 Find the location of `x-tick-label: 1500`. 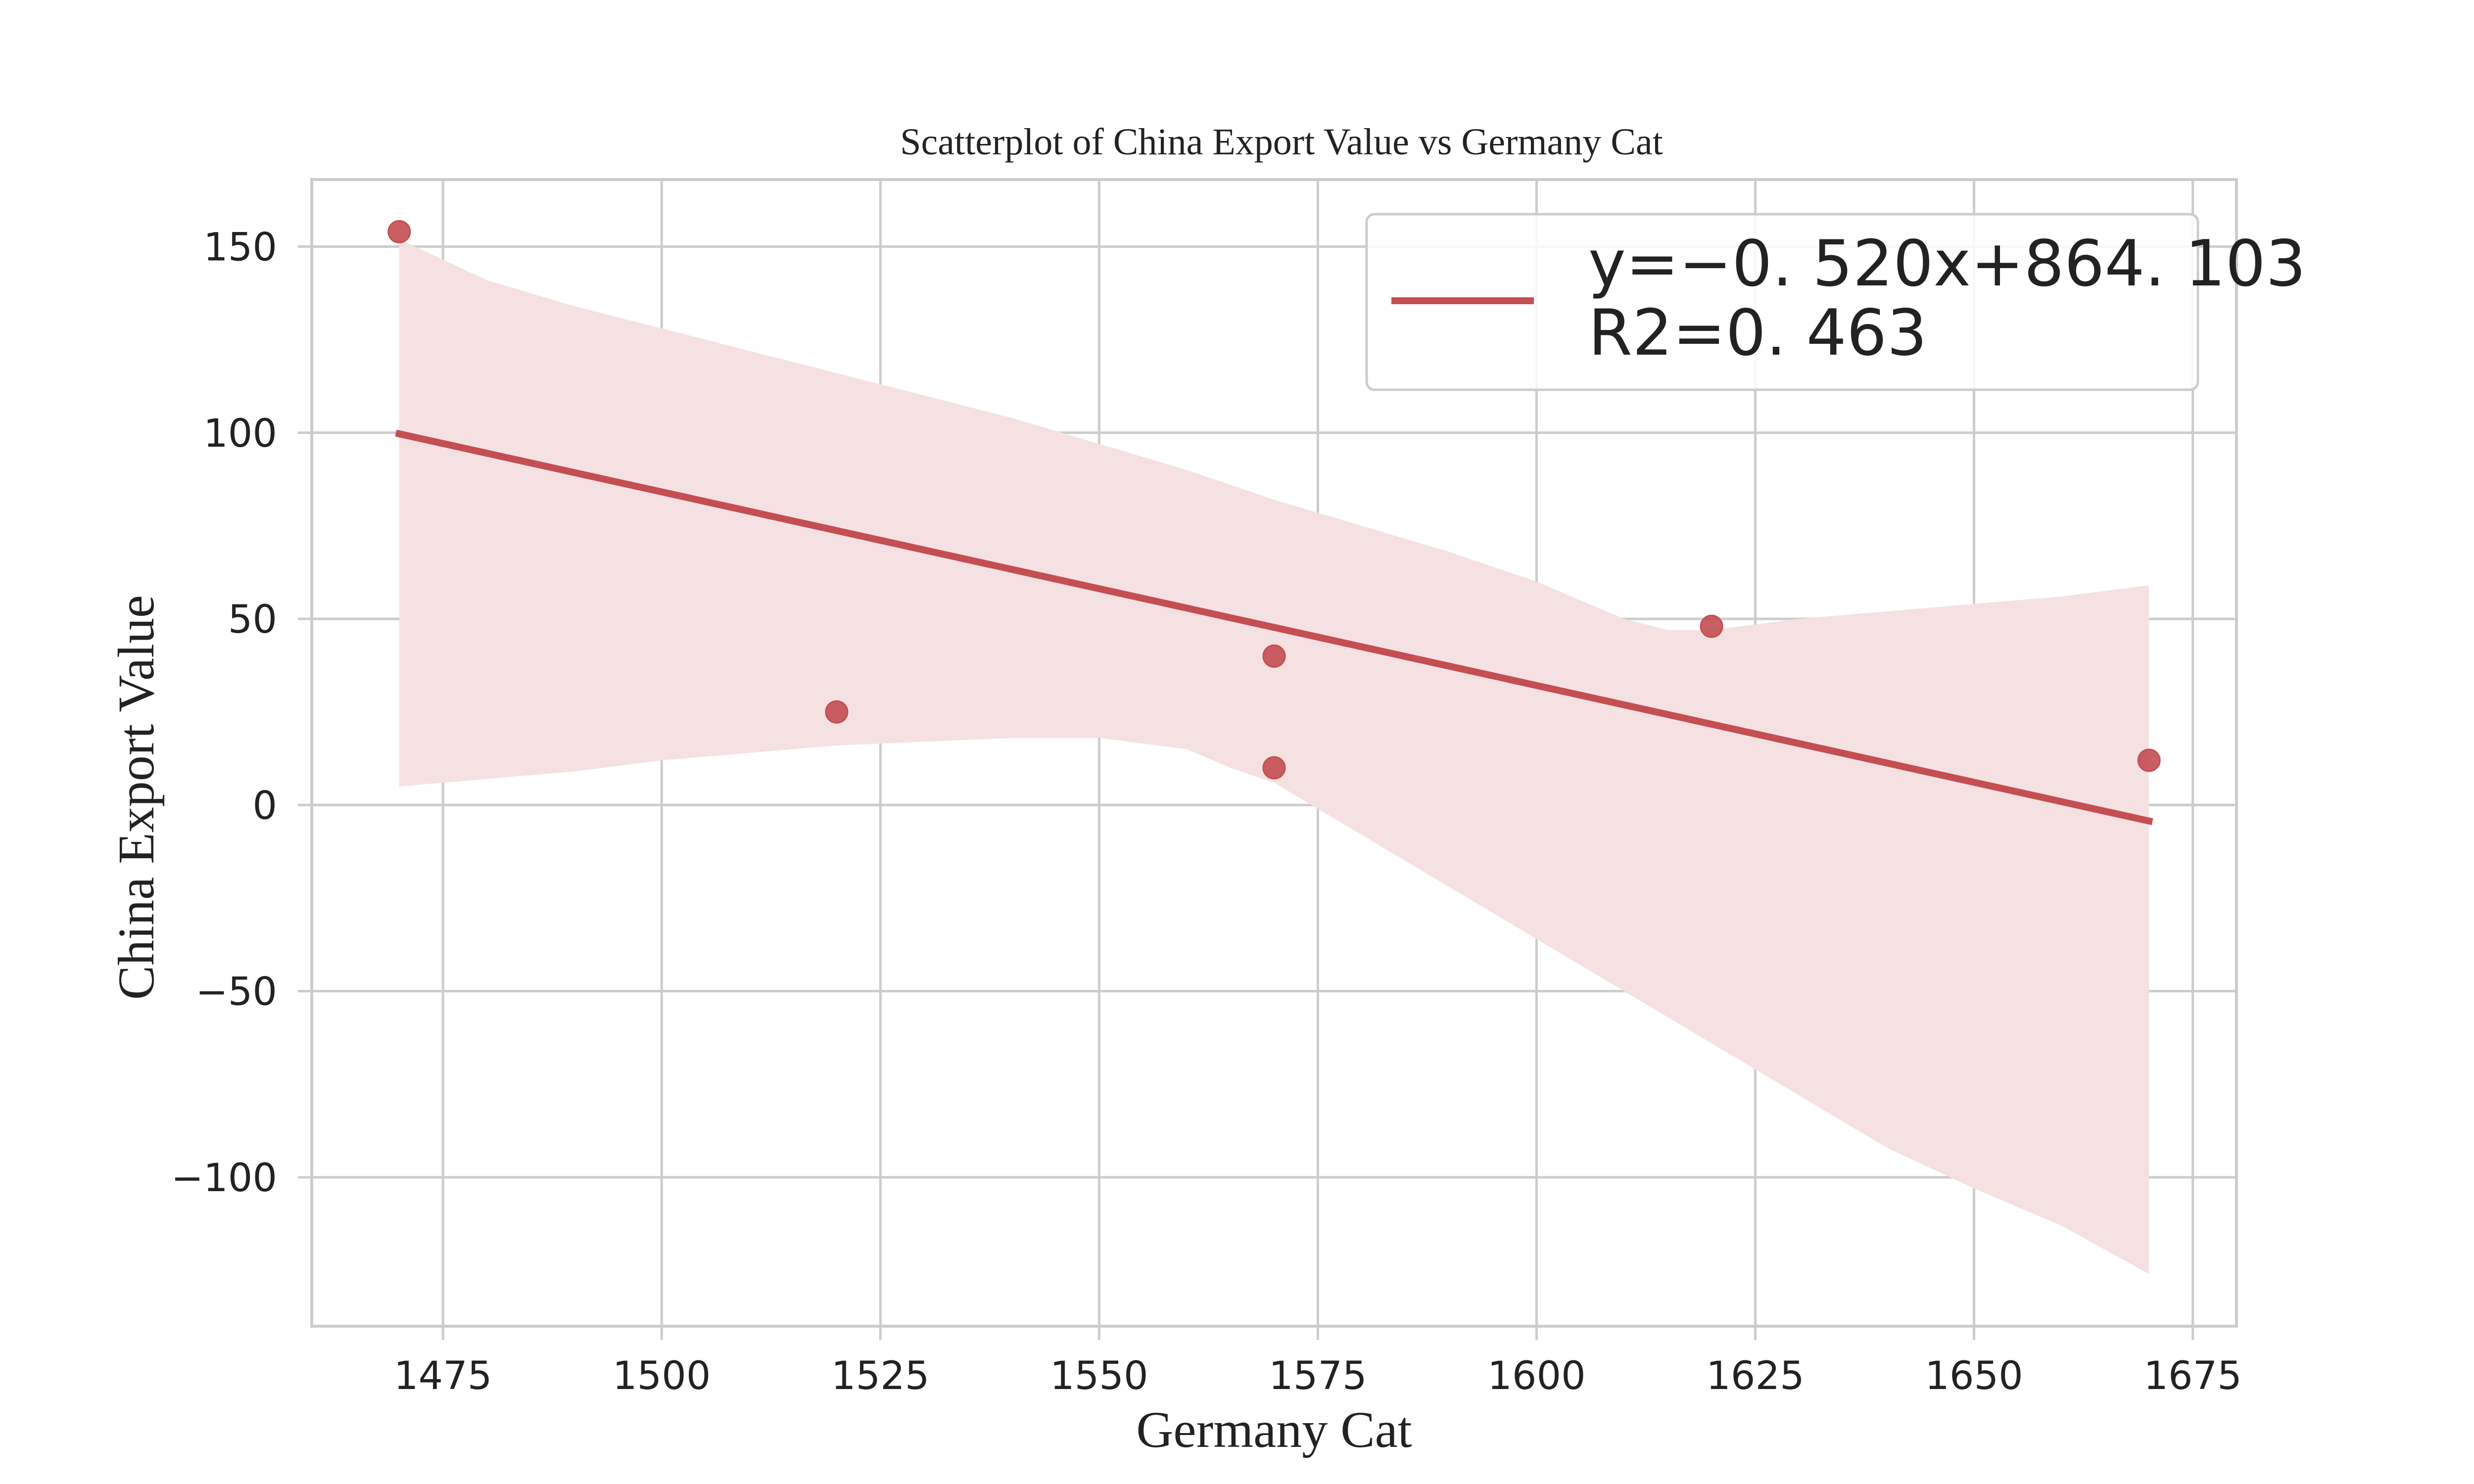

x-tick-label: 1500 is located at coordinates (662, 1376).